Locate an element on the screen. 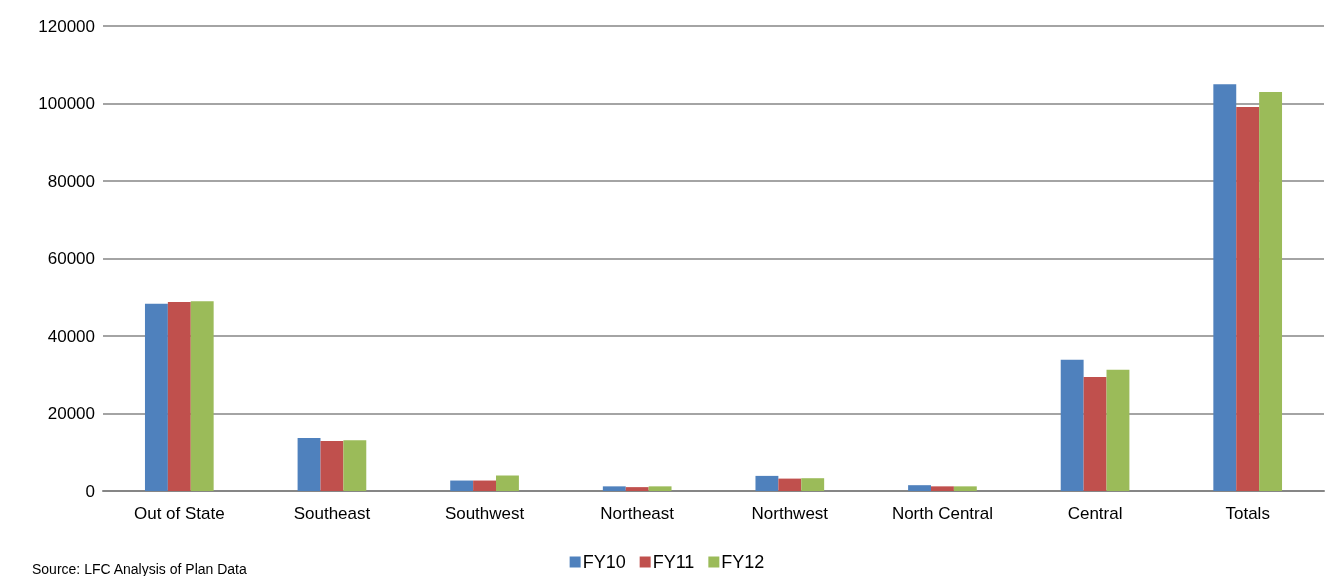 This screenshot has width=1334, height=584. y-tick-label: 80000 is located at coordinates (71, 181).